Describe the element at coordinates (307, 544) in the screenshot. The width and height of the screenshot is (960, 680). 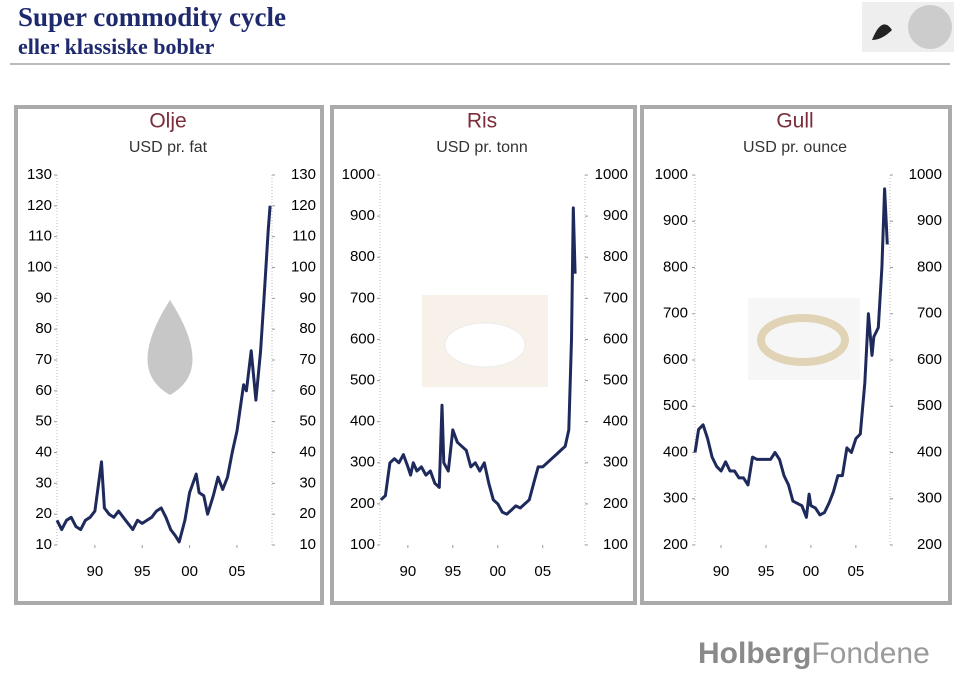
I see `y2-tick-label: 10` at that location.